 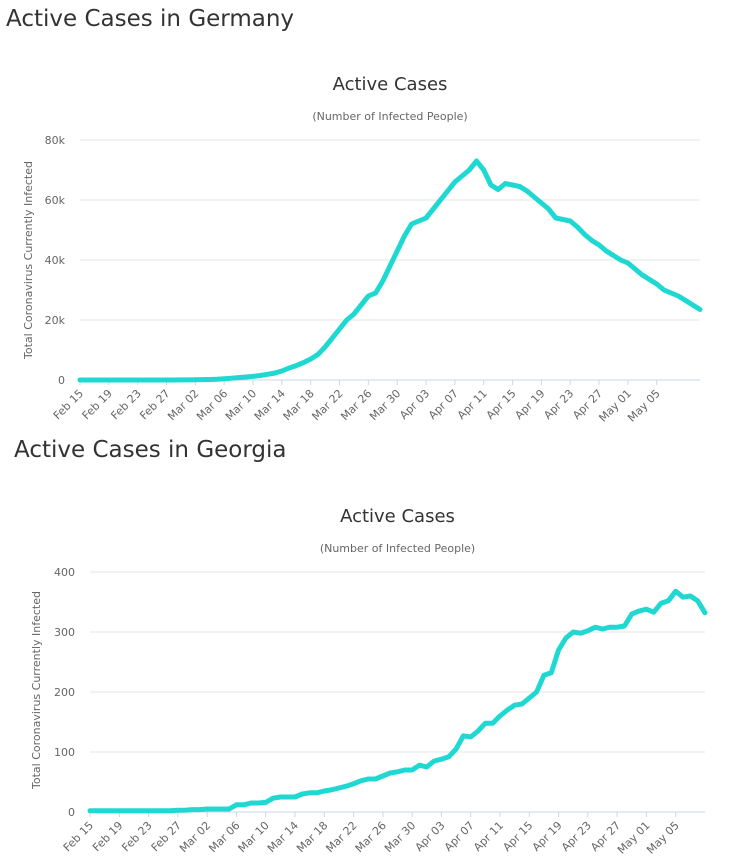 I want to click on y-tick-label: 200, so click(x=64, y=692).